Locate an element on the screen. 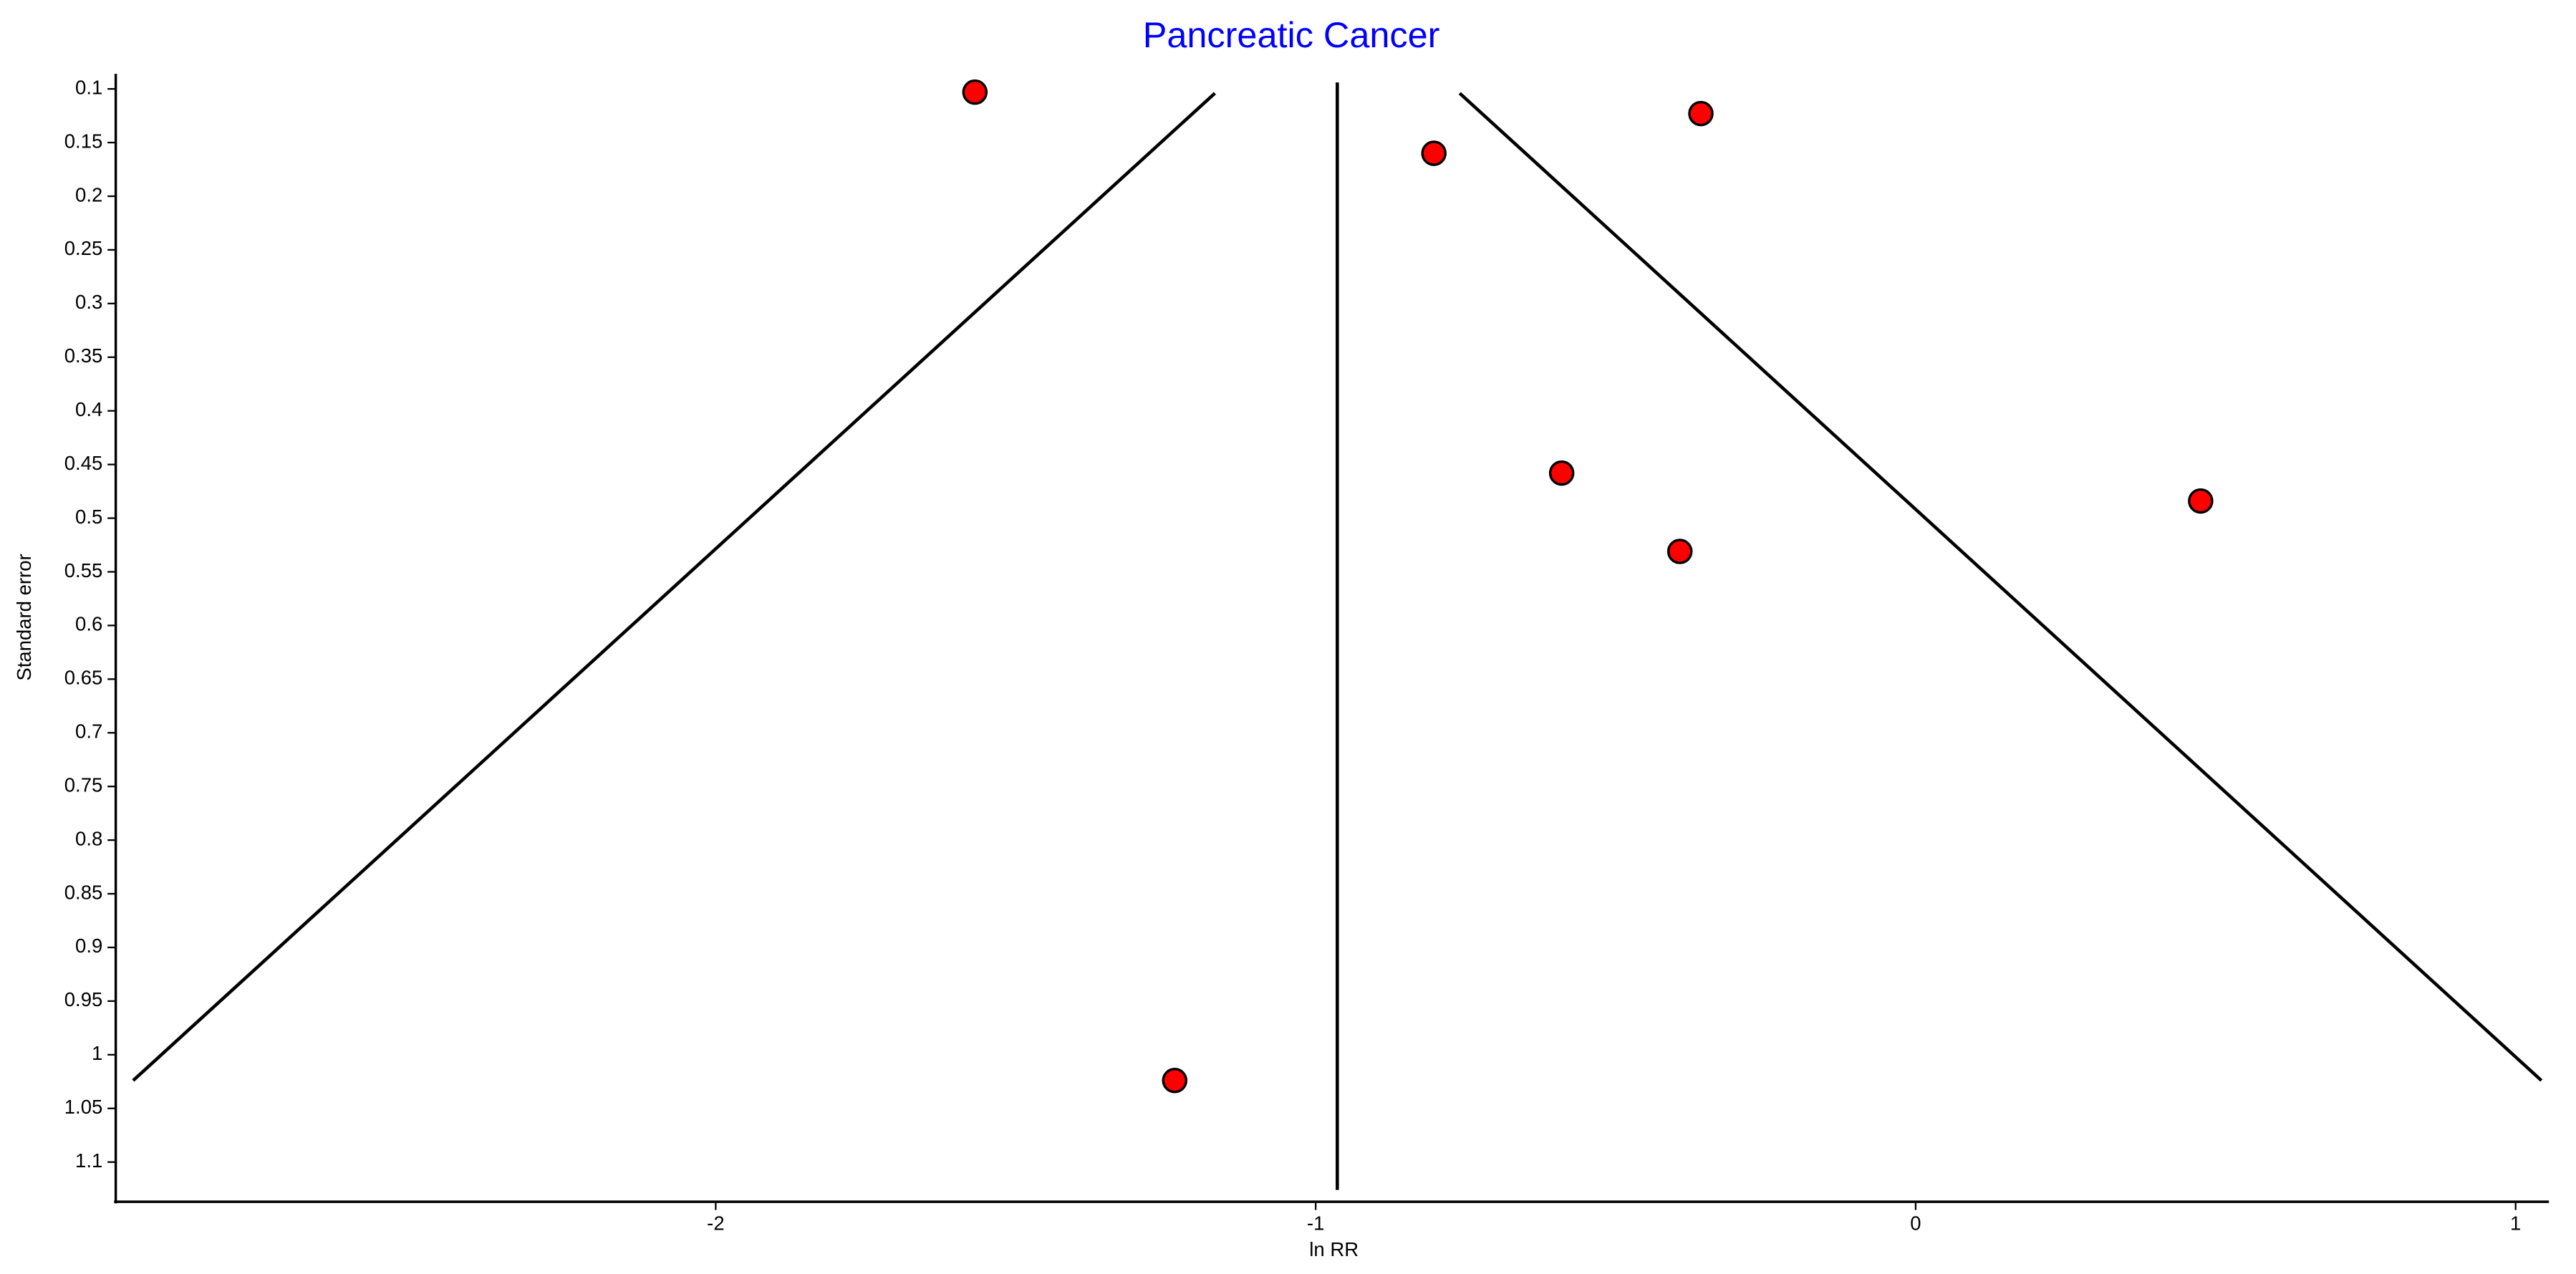 The height and width of the screenshot is (1274, 2576). y-tick-label: 0.35 is located at coordinates (83, 355).